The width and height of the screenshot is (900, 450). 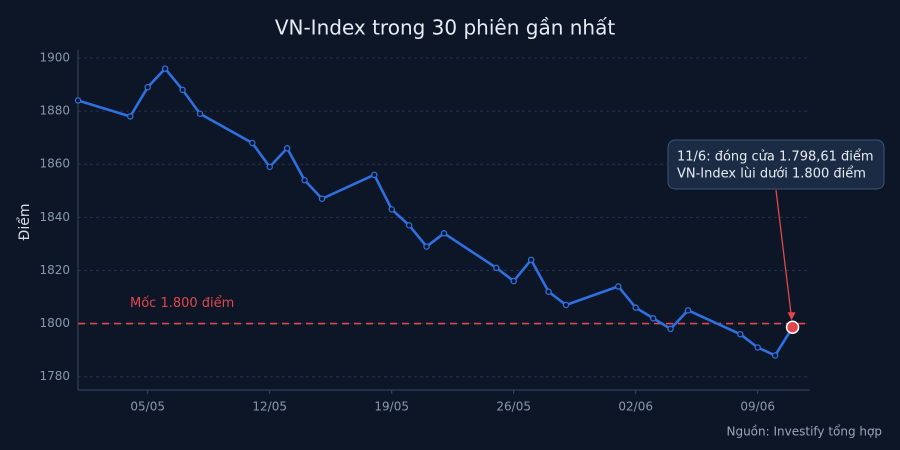 I want to click on y-tick-label: 1800, so click(x=54, y=323).